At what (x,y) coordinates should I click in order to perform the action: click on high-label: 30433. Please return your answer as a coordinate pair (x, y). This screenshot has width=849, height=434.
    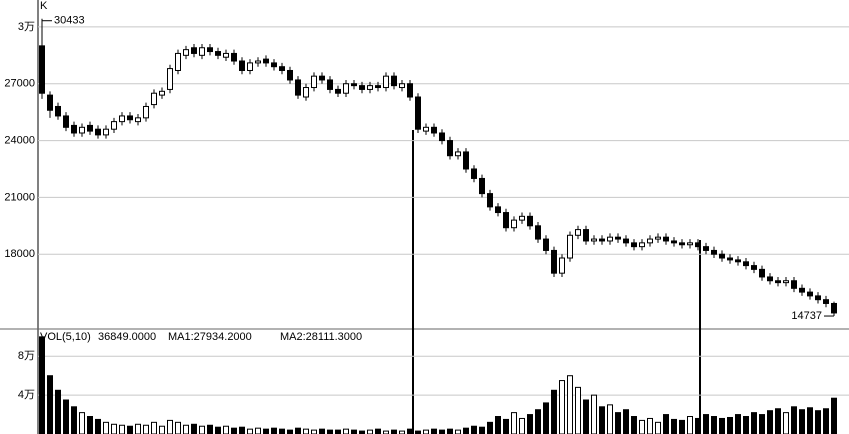
    Looking at the image, I should click on (69, 21).